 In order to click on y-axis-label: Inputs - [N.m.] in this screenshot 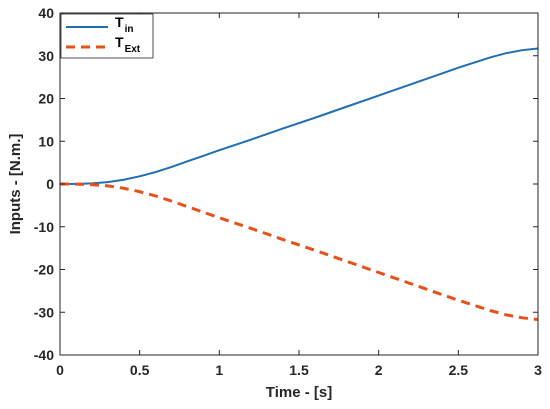, I will do `click(15, 184)`.